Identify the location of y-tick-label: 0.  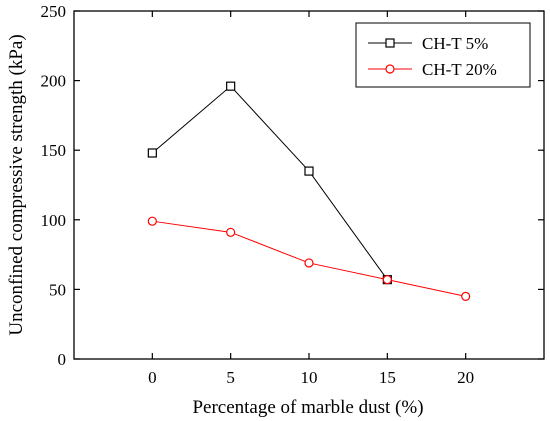
(62, 359).